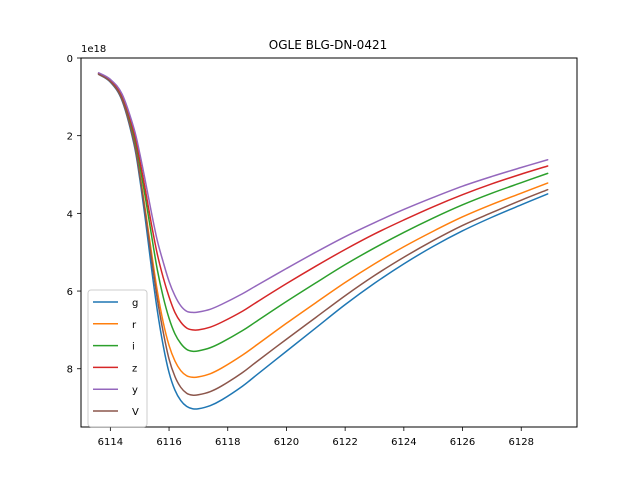  I want to click on legend-label-r: r, so click(134, 325).